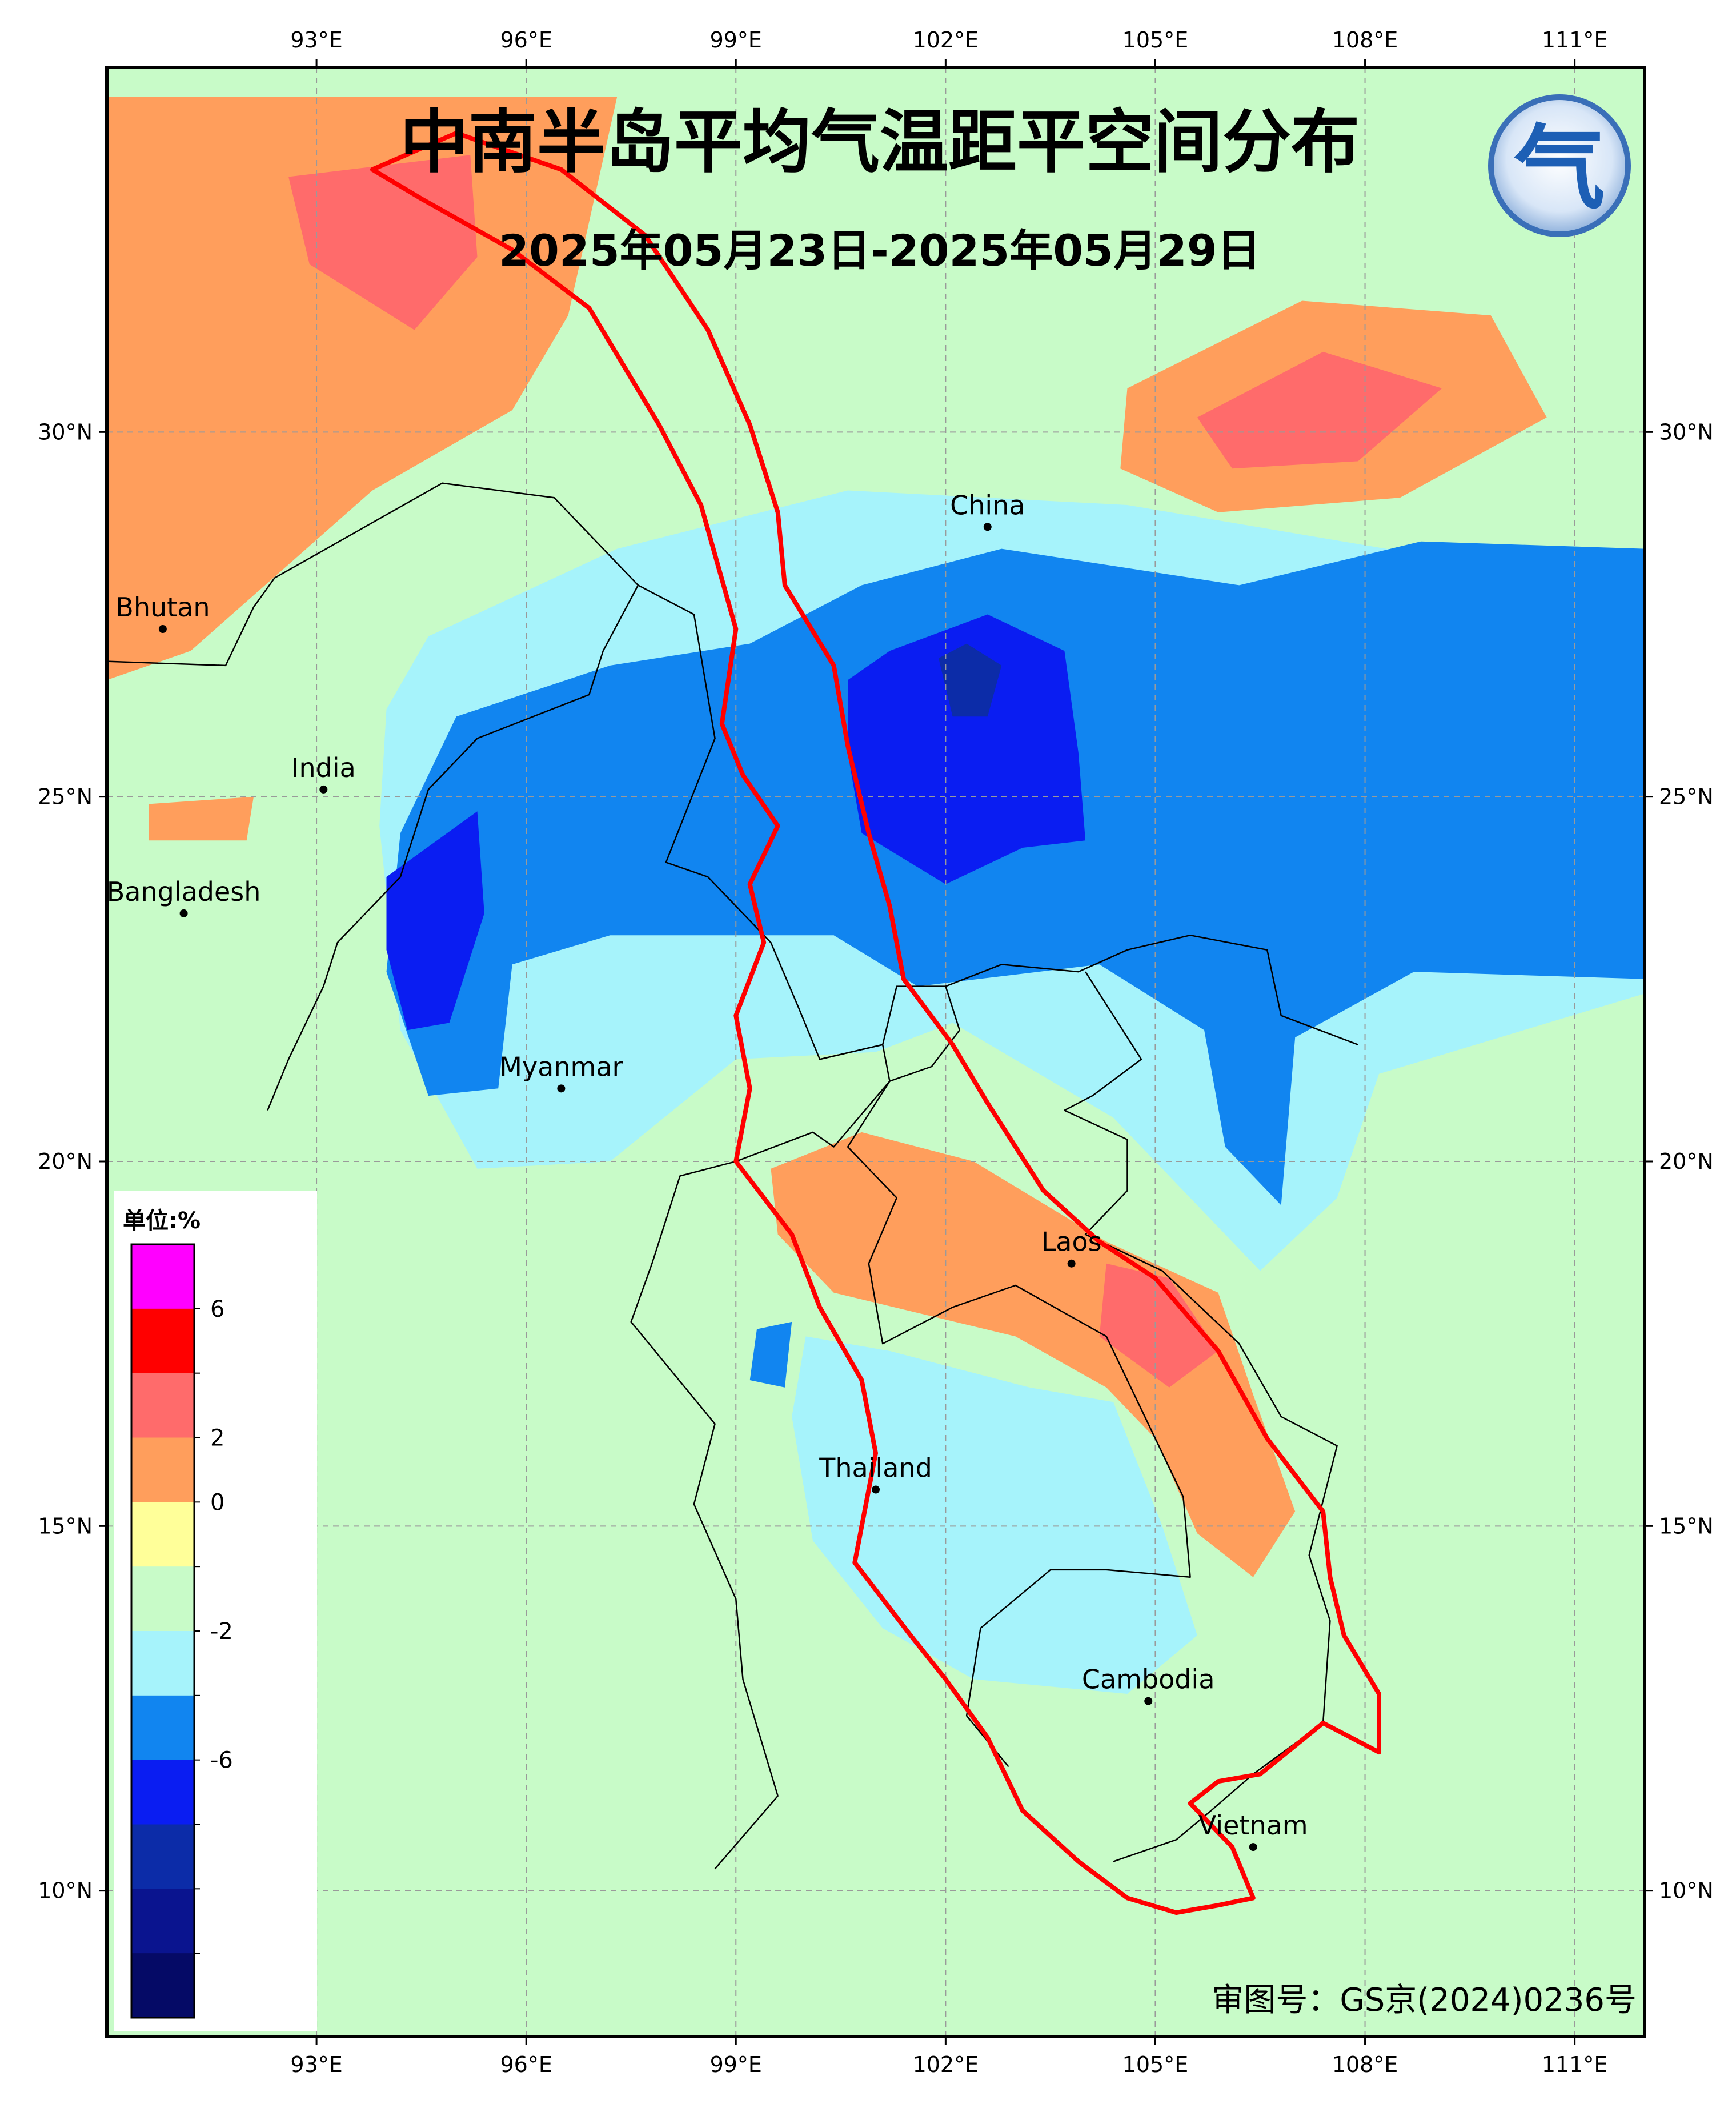  Describe the element at coordinates (316, 2064) in the screenshot. I see `tick-label-lon-bottom: 93°E` at that location.